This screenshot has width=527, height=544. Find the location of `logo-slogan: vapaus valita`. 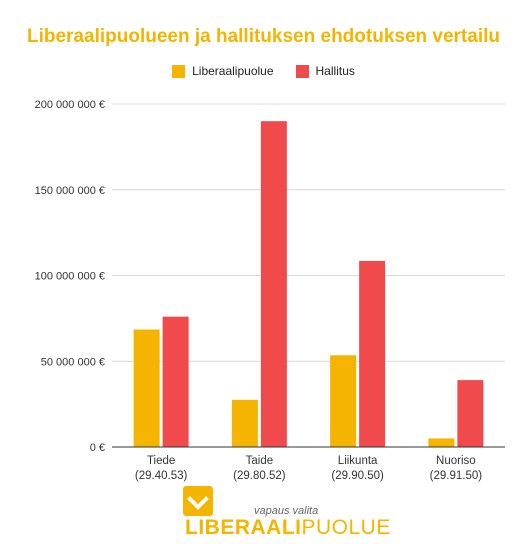

logo-slogan: vapaus valita is located at coordinates (286, 511).